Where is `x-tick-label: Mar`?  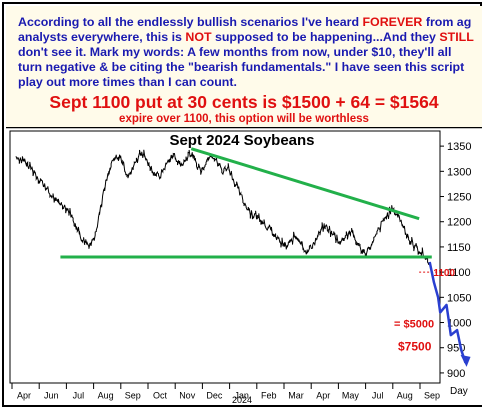 x-tick-label: Mar is located at coordinates (296, 395).